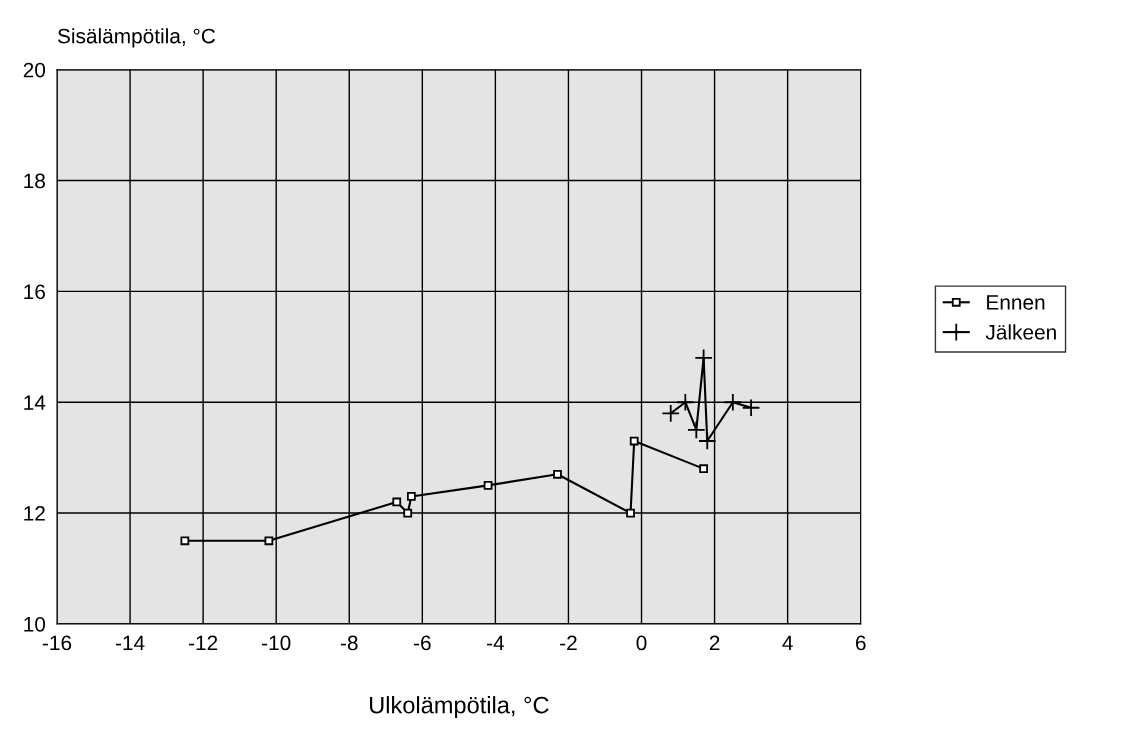 This screenshot has width=1140, height=734. Describe the element at coordinates (34, 70) in the screenshot. I see `y-tick-label: 20` at that location.